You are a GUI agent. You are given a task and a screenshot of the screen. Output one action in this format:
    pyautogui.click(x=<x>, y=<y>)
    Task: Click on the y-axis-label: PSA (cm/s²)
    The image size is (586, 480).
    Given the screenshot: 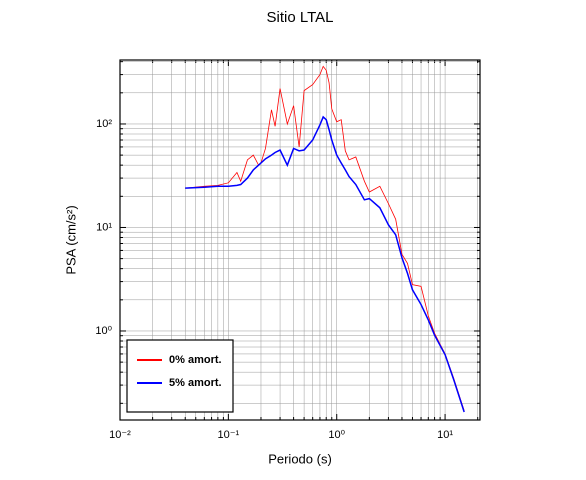 What is the action you would take?
    pyautogui.click(x=70, y=239)
    